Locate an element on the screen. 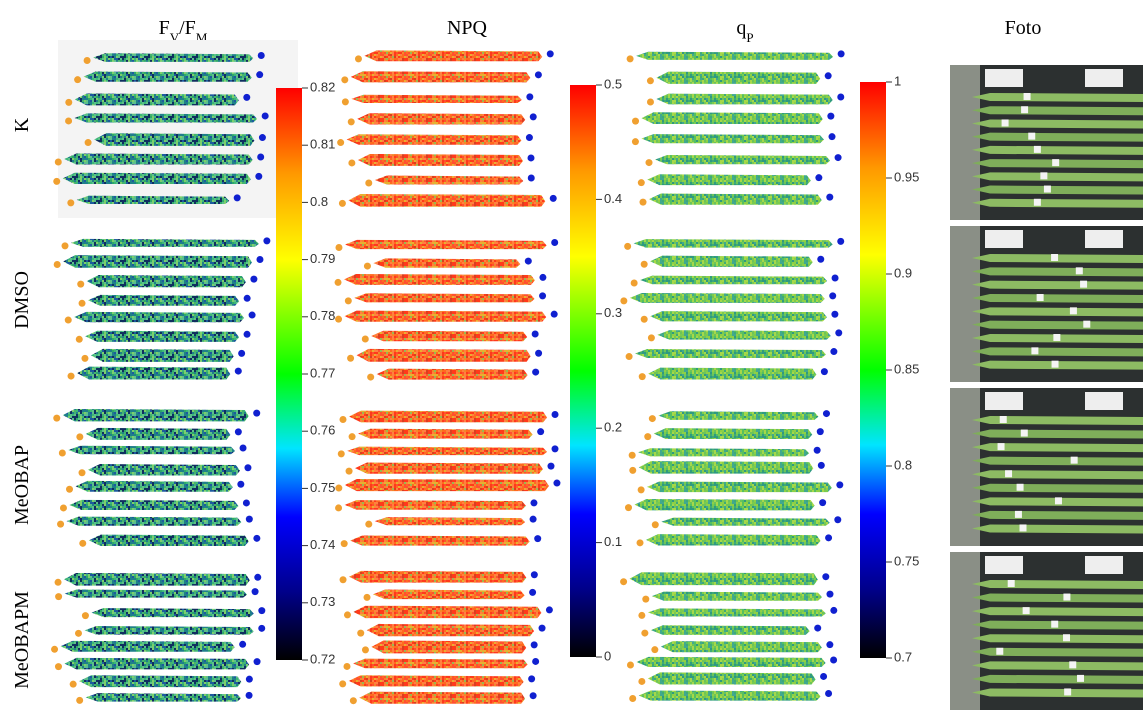  colorbar-tick-label: 0.75 is located at coordinates (322, 487).